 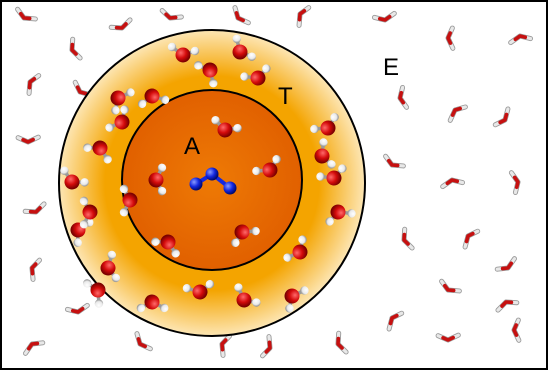 I want to click on transition-region-label: T, so click(x=285, y=96).